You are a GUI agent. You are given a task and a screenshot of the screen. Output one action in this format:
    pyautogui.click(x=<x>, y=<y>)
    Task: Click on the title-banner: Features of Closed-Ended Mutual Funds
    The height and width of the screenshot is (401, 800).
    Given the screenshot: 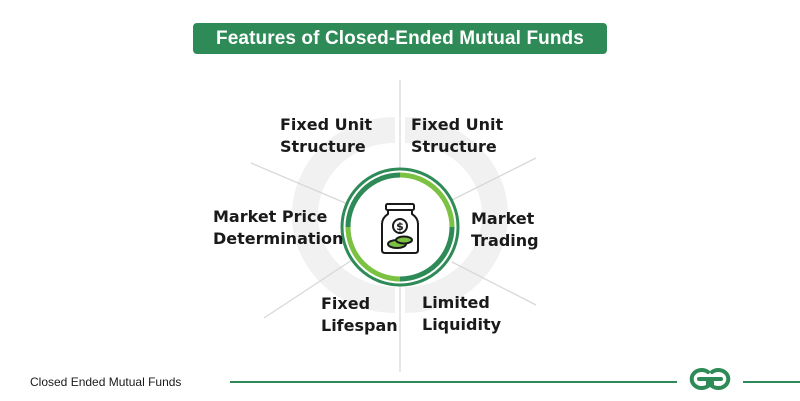 What is the action you would take?
    pyautogui.click(x=400, y=38)
    